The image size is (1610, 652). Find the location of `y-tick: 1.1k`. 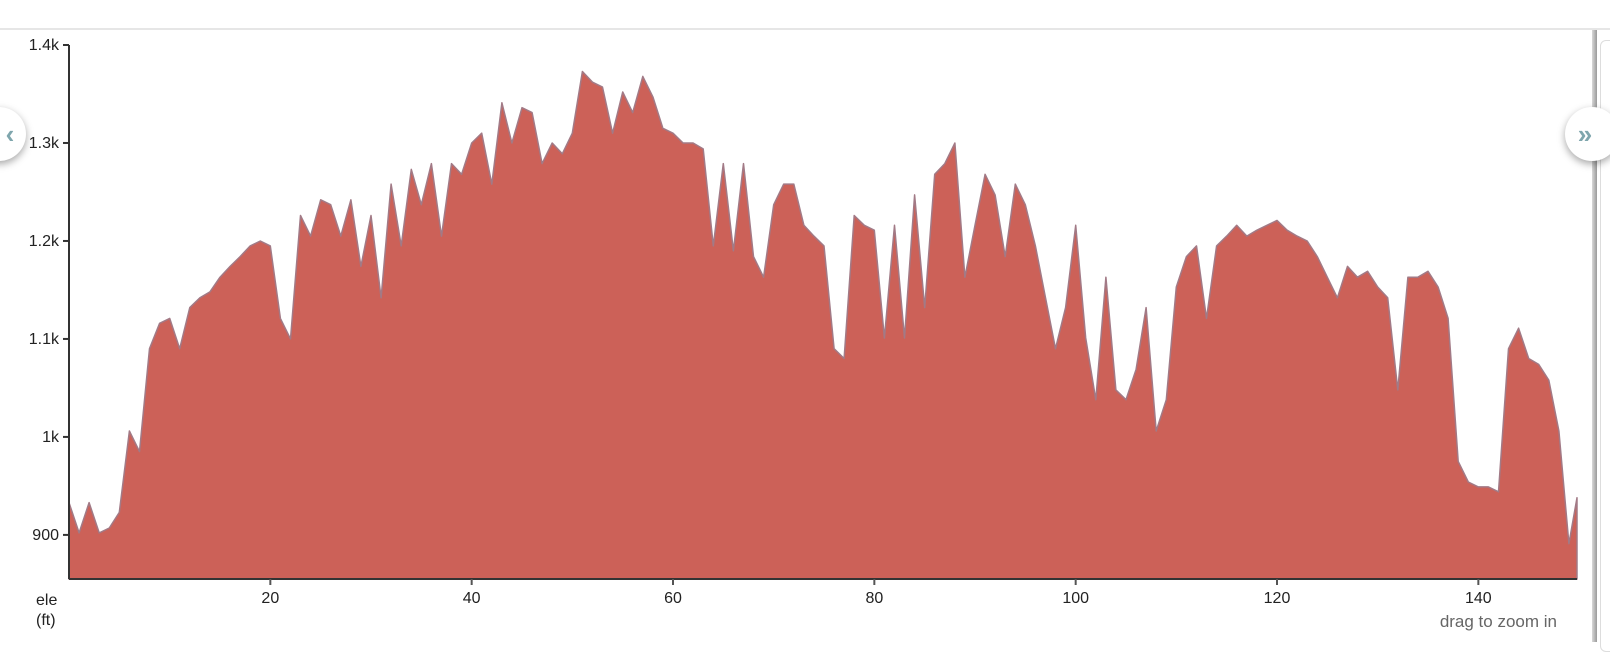

y-tick: 1.1k is located at coordinates (49, 339).